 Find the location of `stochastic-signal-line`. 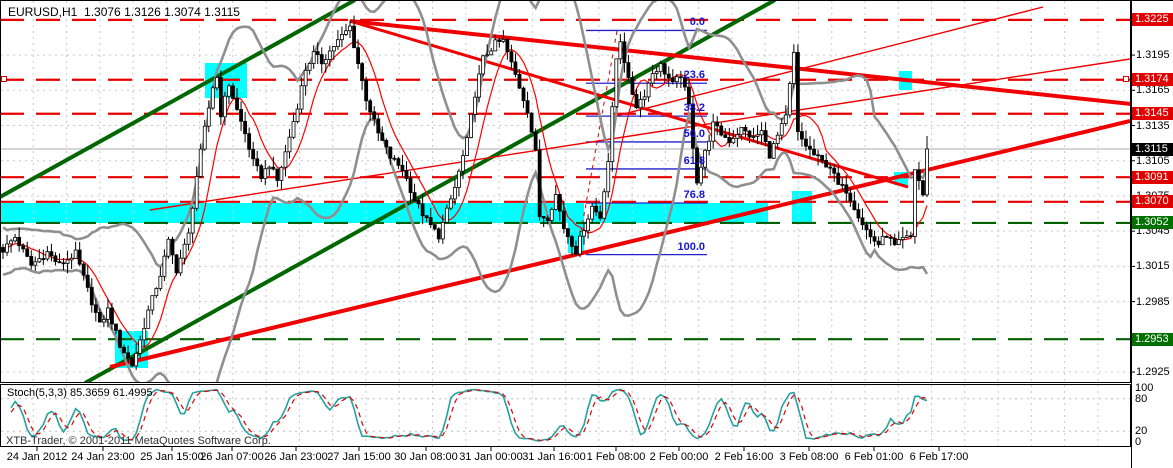

stochastic-signal-line is located at coordinates (469, 415).